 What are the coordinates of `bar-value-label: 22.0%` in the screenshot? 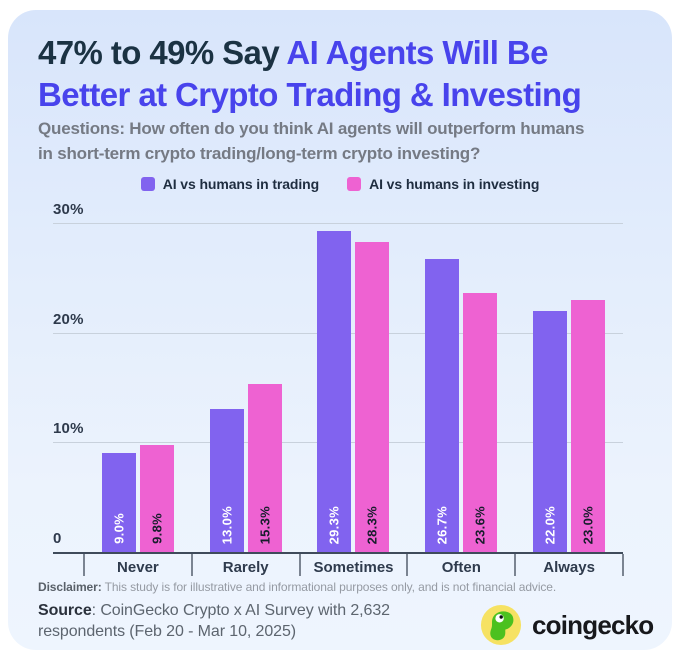 It's located at (550, 524).